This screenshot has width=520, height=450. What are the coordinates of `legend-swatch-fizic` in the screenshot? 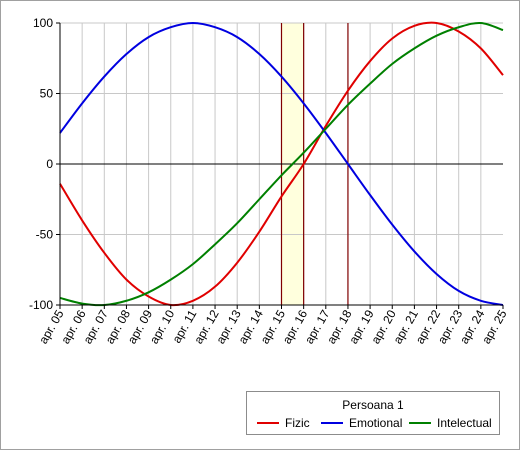 It's located at (268, 423).